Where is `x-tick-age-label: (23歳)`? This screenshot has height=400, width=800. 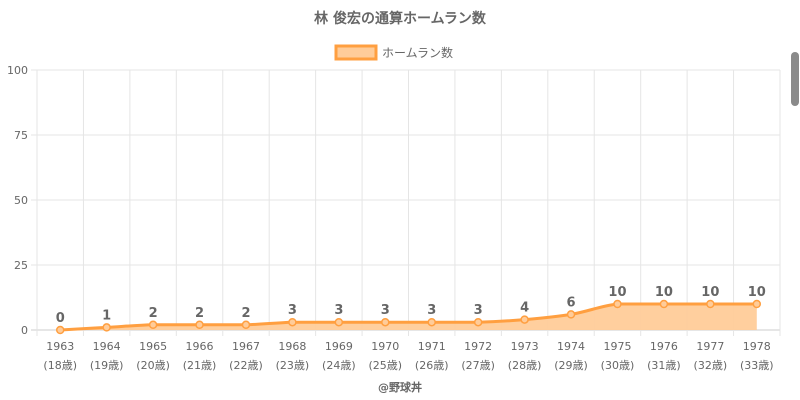
x-tick-age-label: (23歳) is located at coordinates (293, 365).